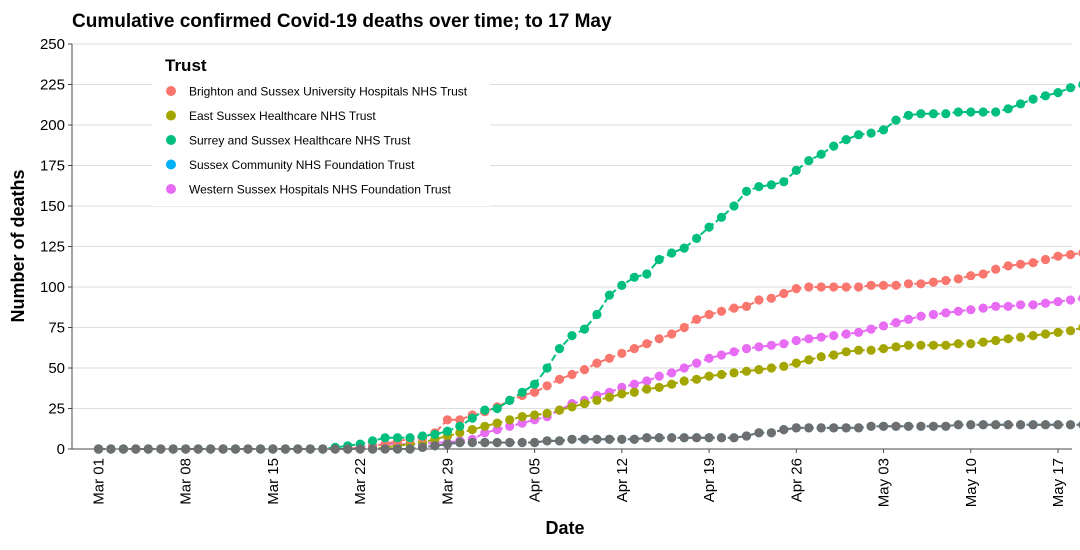  I want to click on legend-label: East Sussex Healthcare NHS Trust, so click(282, 116).